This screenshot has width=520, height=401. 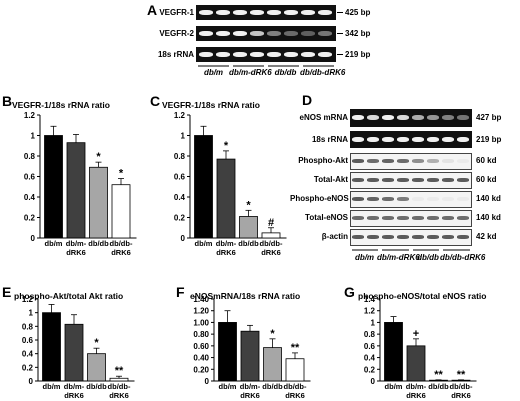 What do you see at coordinates (334, 236) in the screenshot?
I see `blot-row-label: β-actin` at bounding box center [334, 236].